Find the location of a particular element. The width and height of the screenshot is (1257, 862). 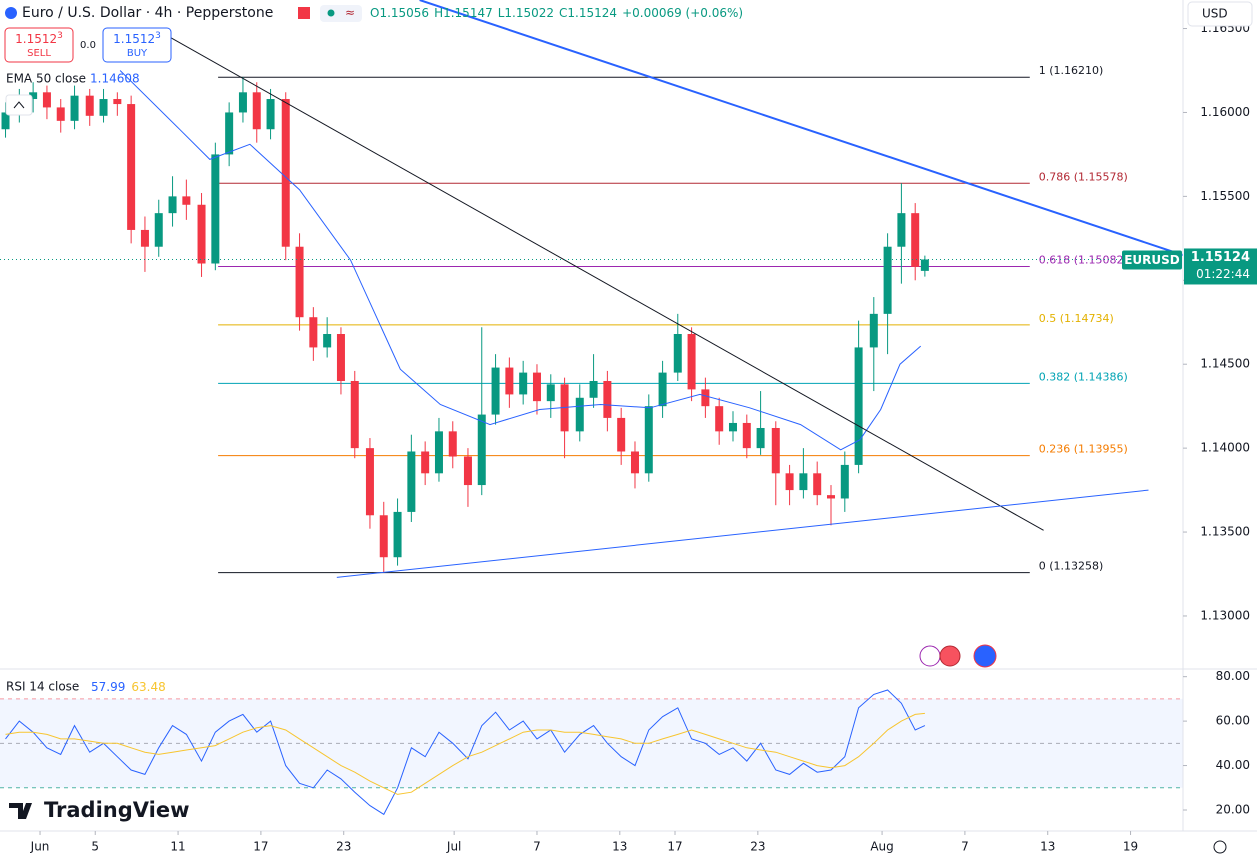

settings-icon is located at coordinates (1220, 847).